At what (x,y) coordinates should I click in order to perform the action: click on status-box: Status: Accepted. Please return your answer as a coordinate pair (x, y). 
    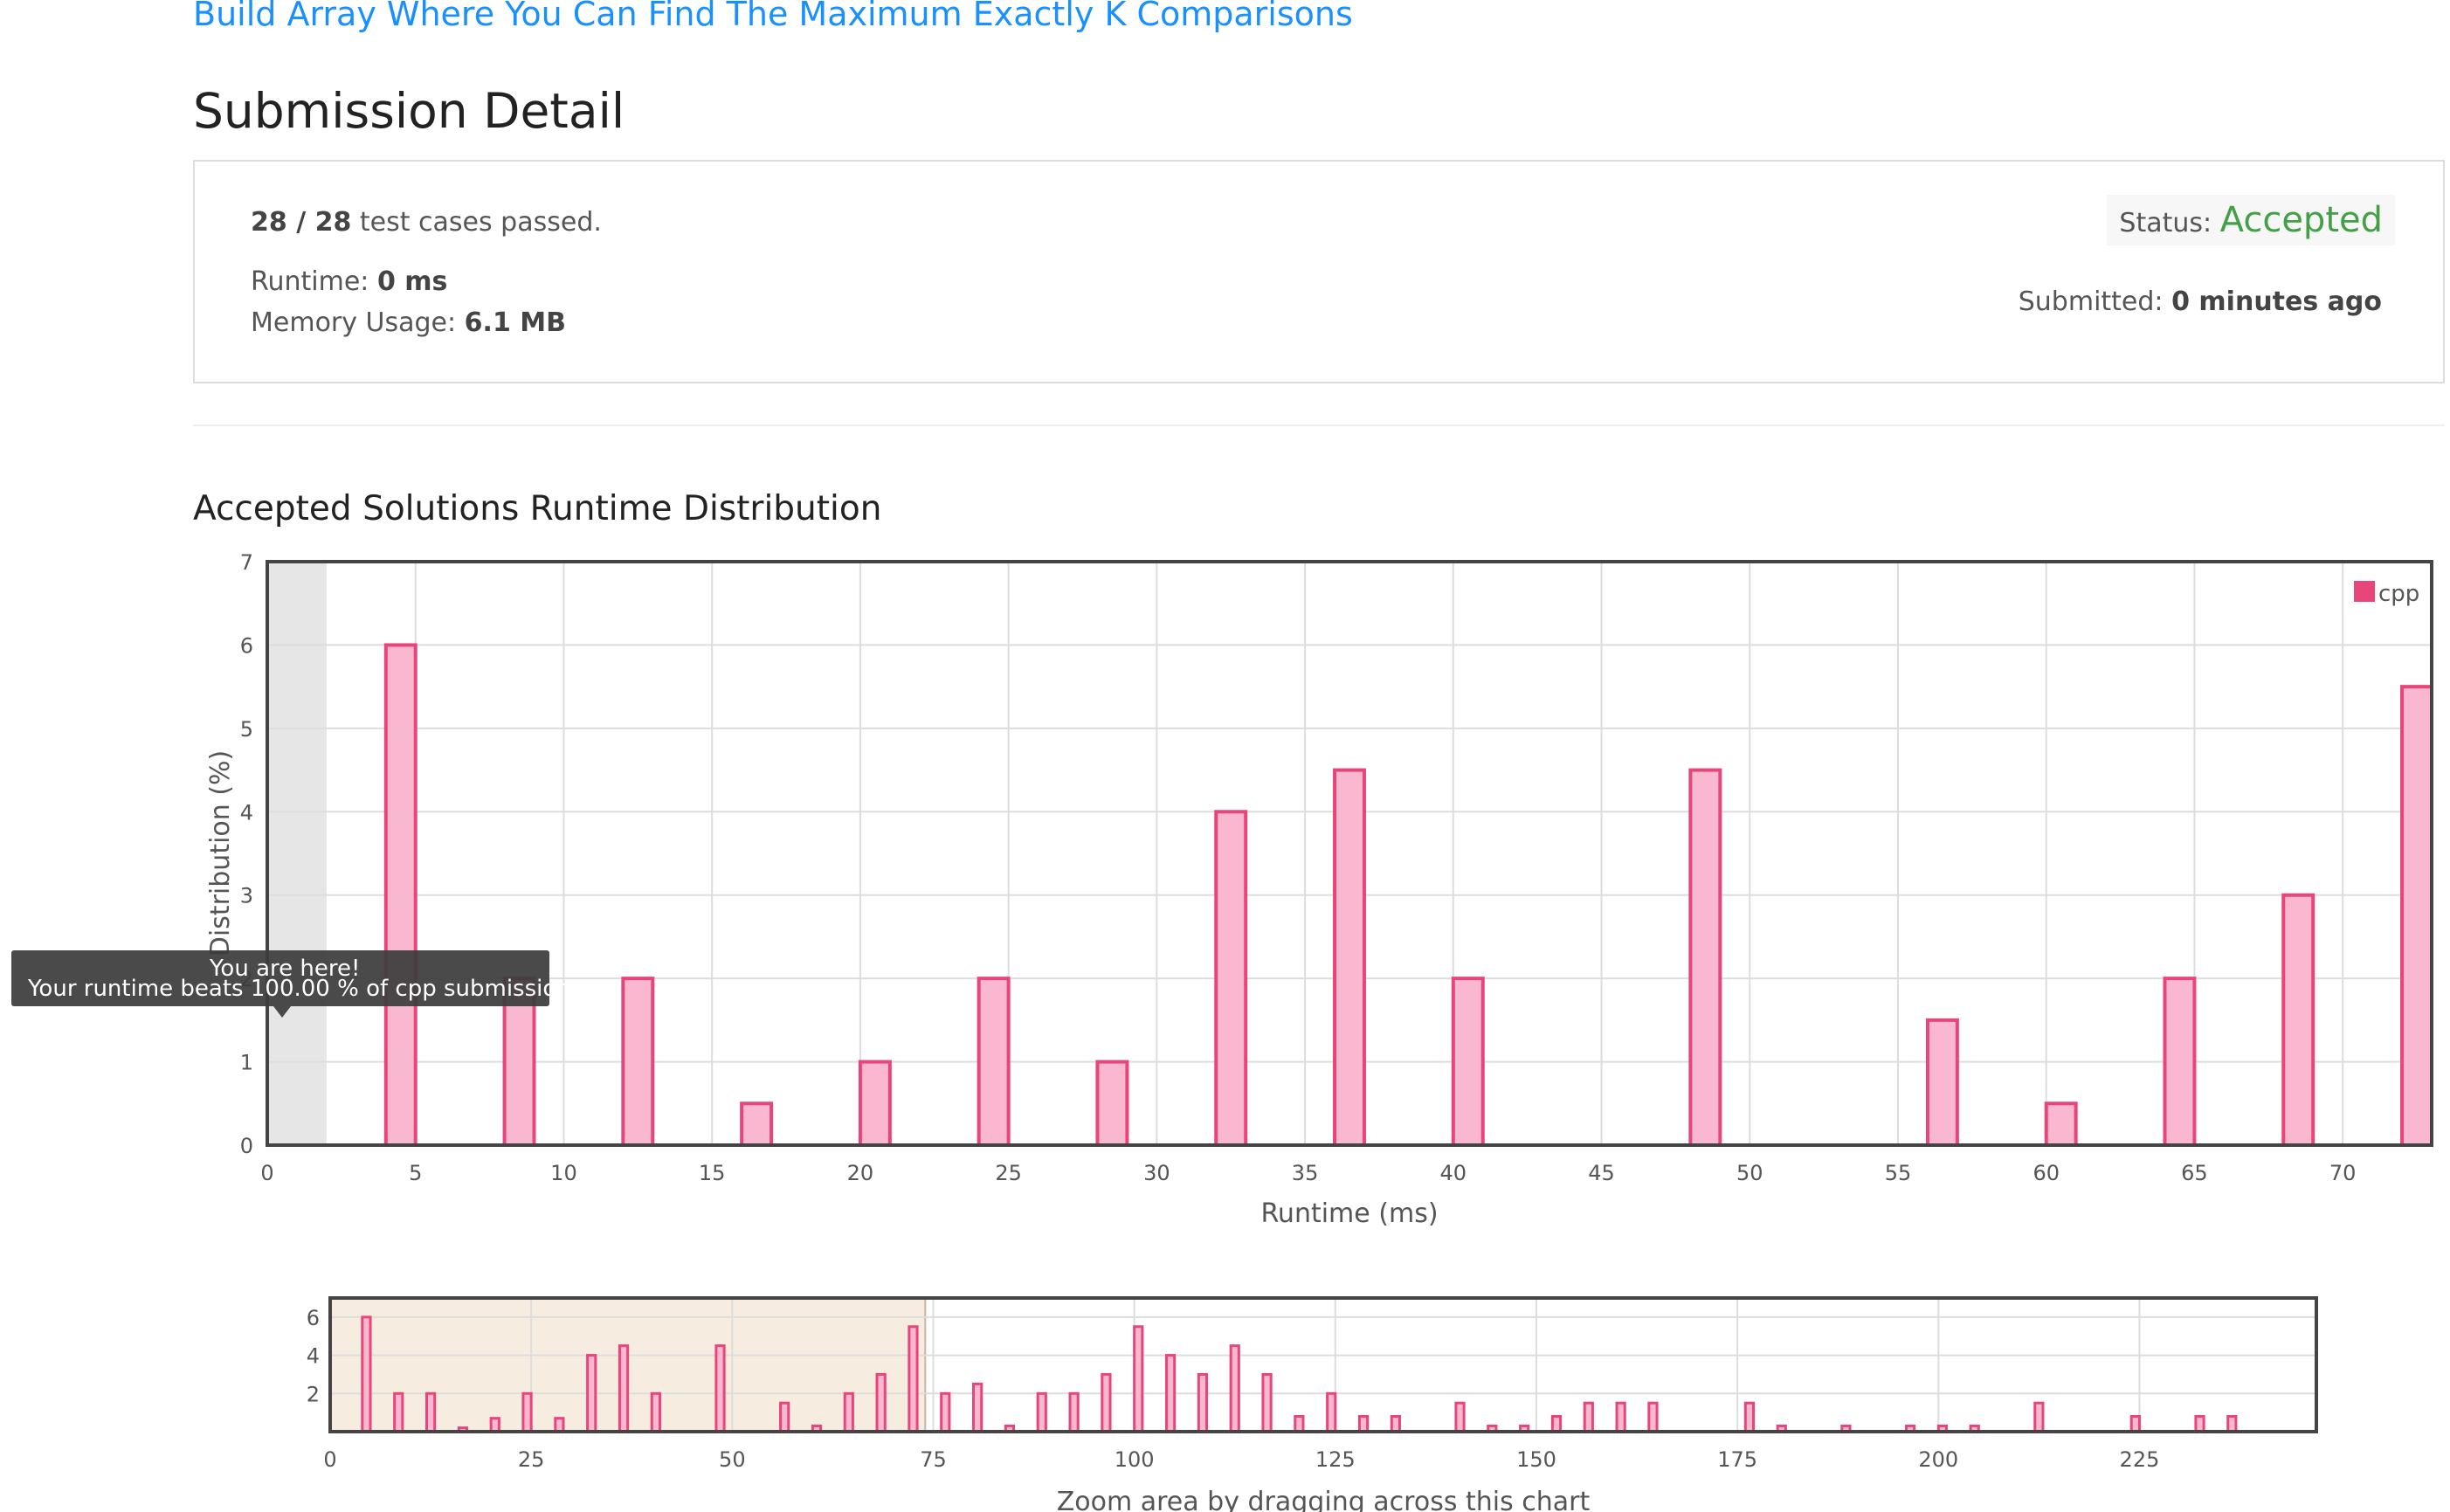
    Looking at the image, I should click on (2251, 220).